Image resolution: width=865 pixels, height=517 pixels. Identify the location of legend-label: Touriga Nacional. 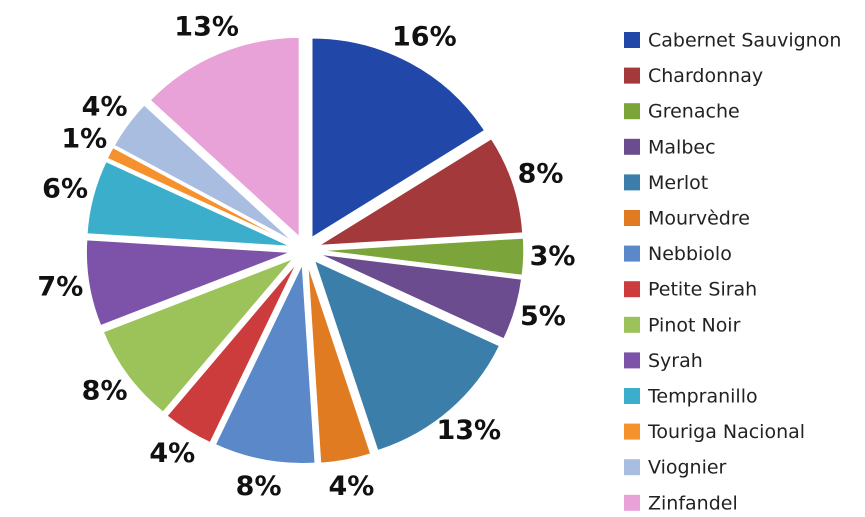
(726, 432).